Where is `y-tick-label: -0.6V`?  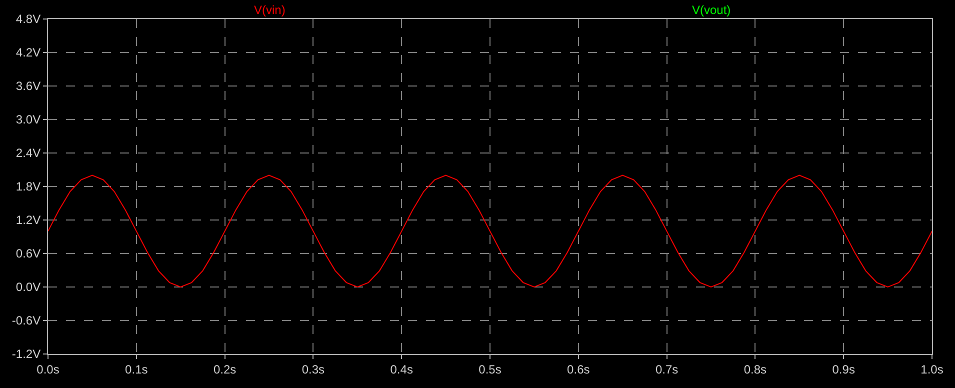 y-tick-label: -0.6V is located at coordinates (26, 321).